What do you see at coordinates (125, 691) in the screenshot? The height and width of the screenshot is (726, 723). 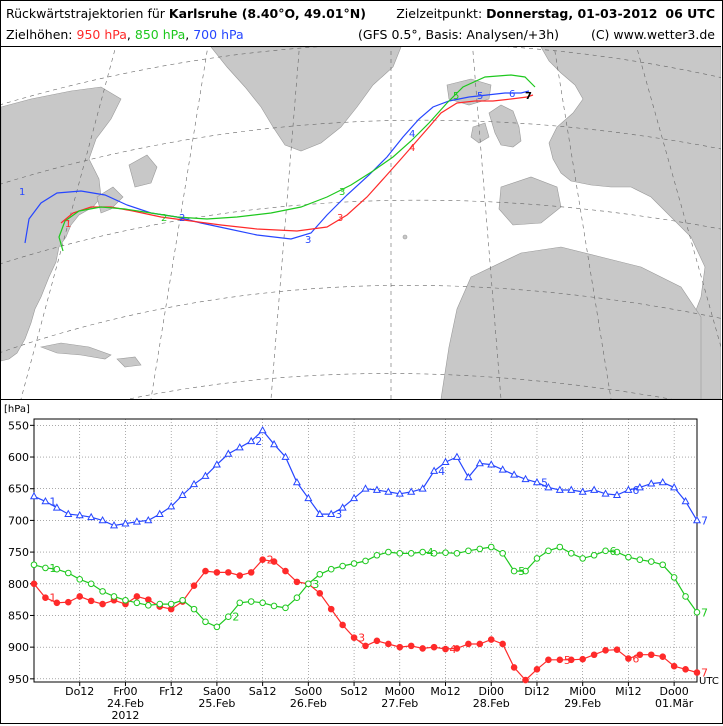 I see `x-tick-label: Fr00` at bounding box center [125, 691].